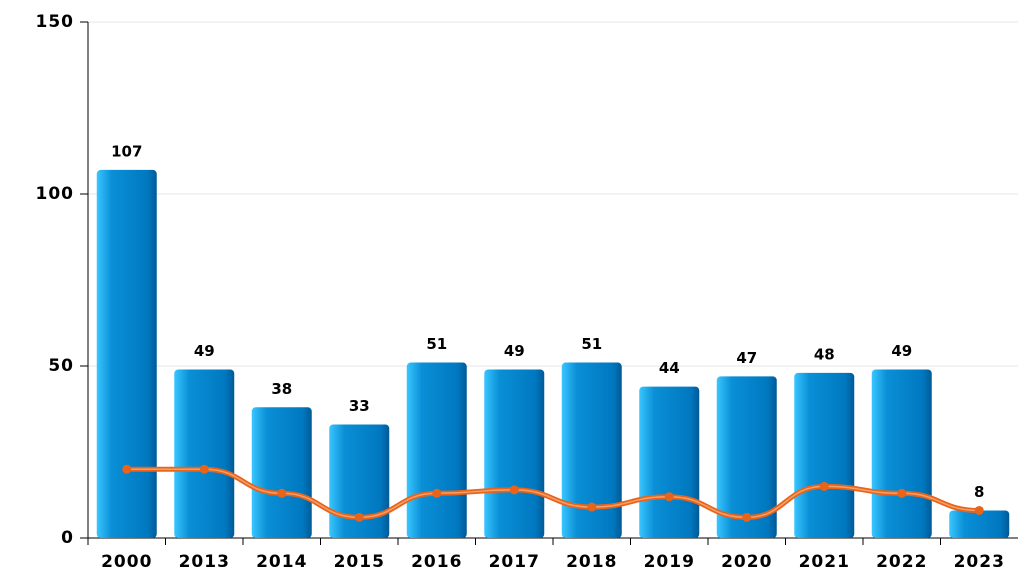  I want to click on value-label: 33, so click(359, 406).